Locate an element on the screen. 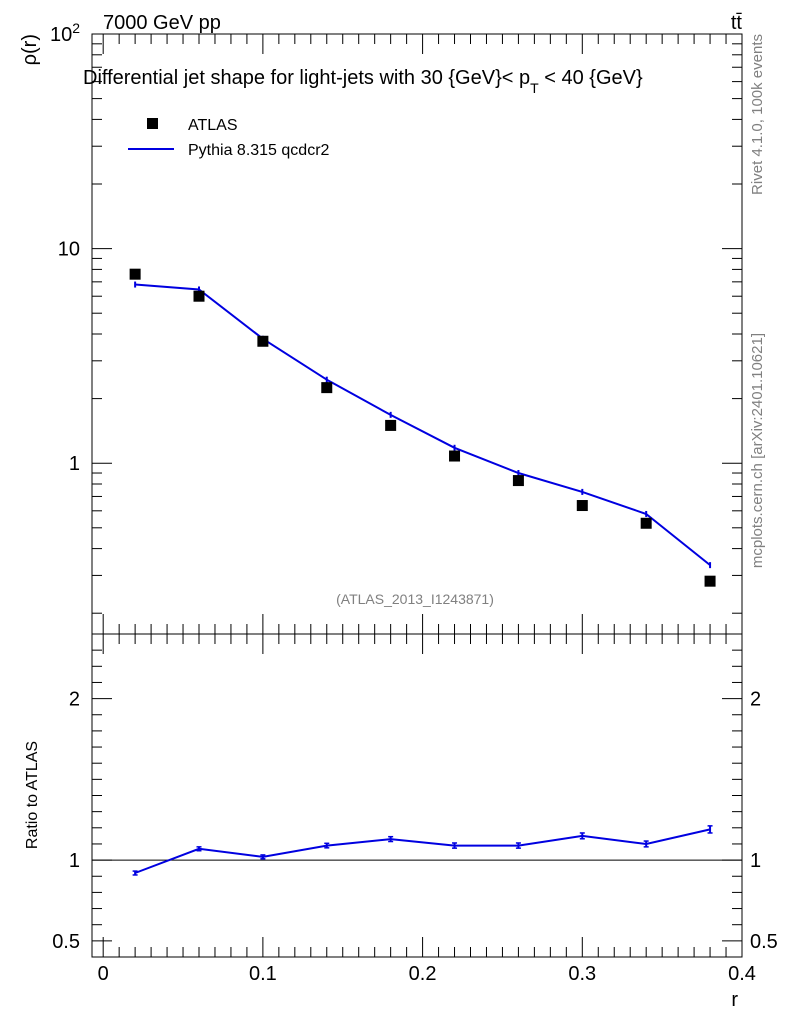 Image resolution: width=786 pixels, height=1024 pixels. xtick-label: 0 is located at coordinates (103, 974).